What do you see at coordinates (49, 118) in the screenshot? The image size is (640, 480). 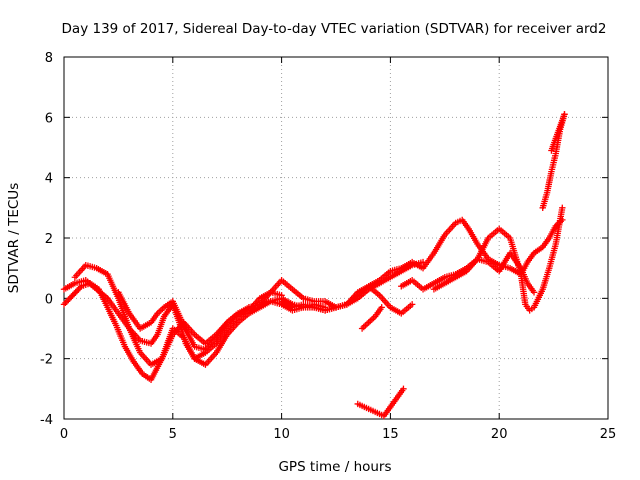 I see `y-tick-label: 6` at bounding box center [49, 118].